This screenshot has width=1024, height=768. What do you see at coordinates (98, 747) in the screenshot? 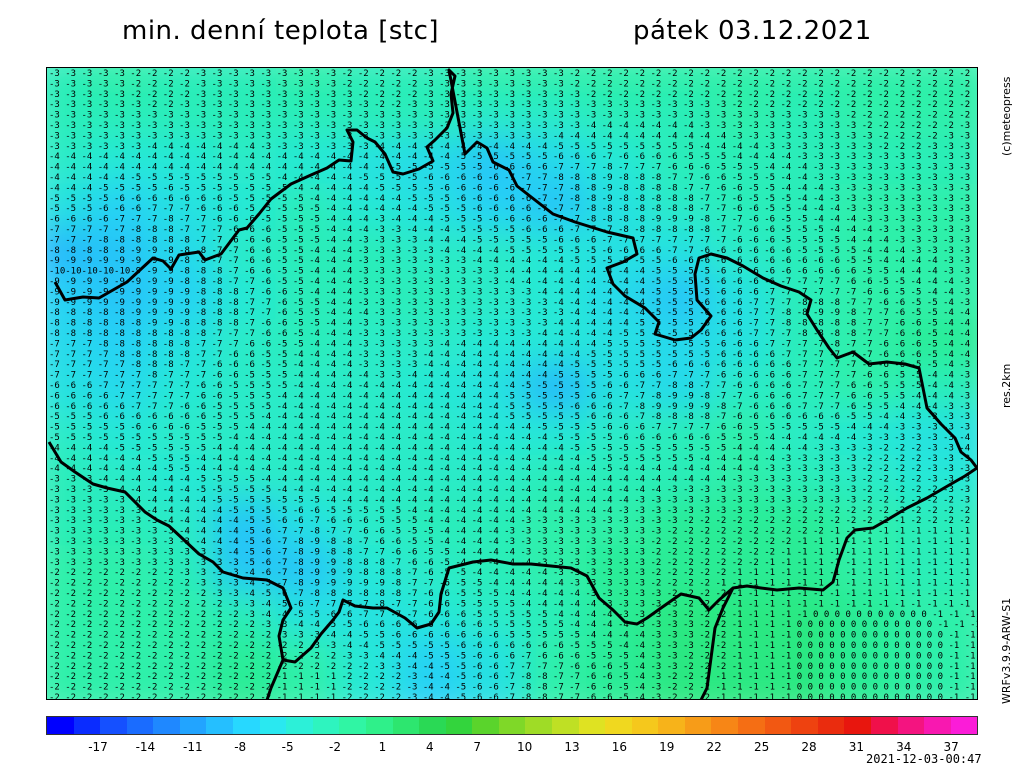
I see `scale-tick-label: -17` at bounding box center [98, 747].